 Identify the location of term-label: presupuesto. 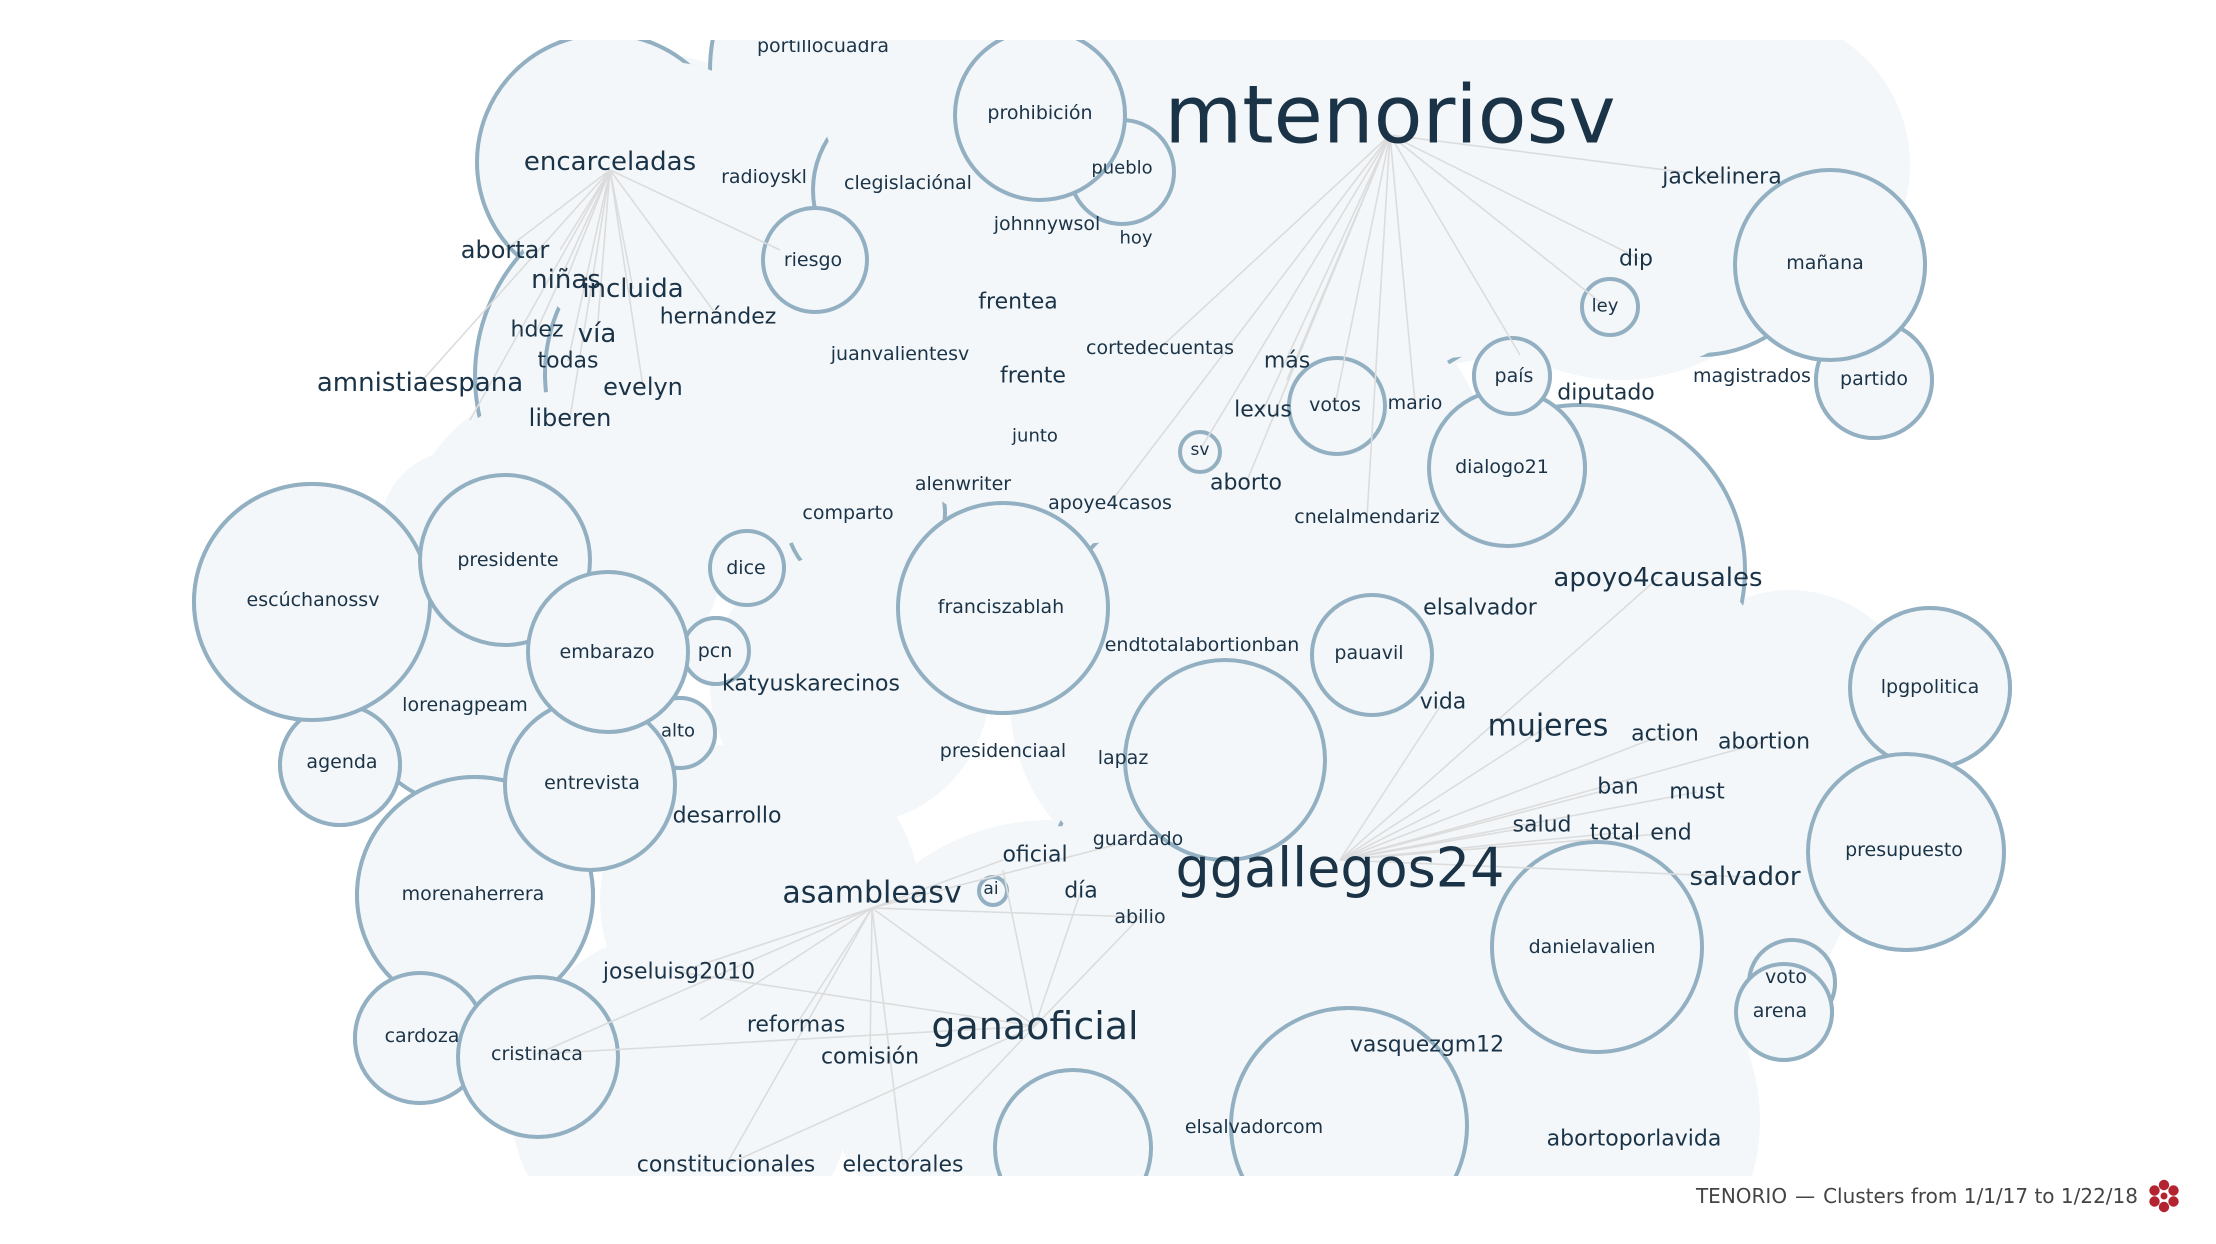
(1904, 850).